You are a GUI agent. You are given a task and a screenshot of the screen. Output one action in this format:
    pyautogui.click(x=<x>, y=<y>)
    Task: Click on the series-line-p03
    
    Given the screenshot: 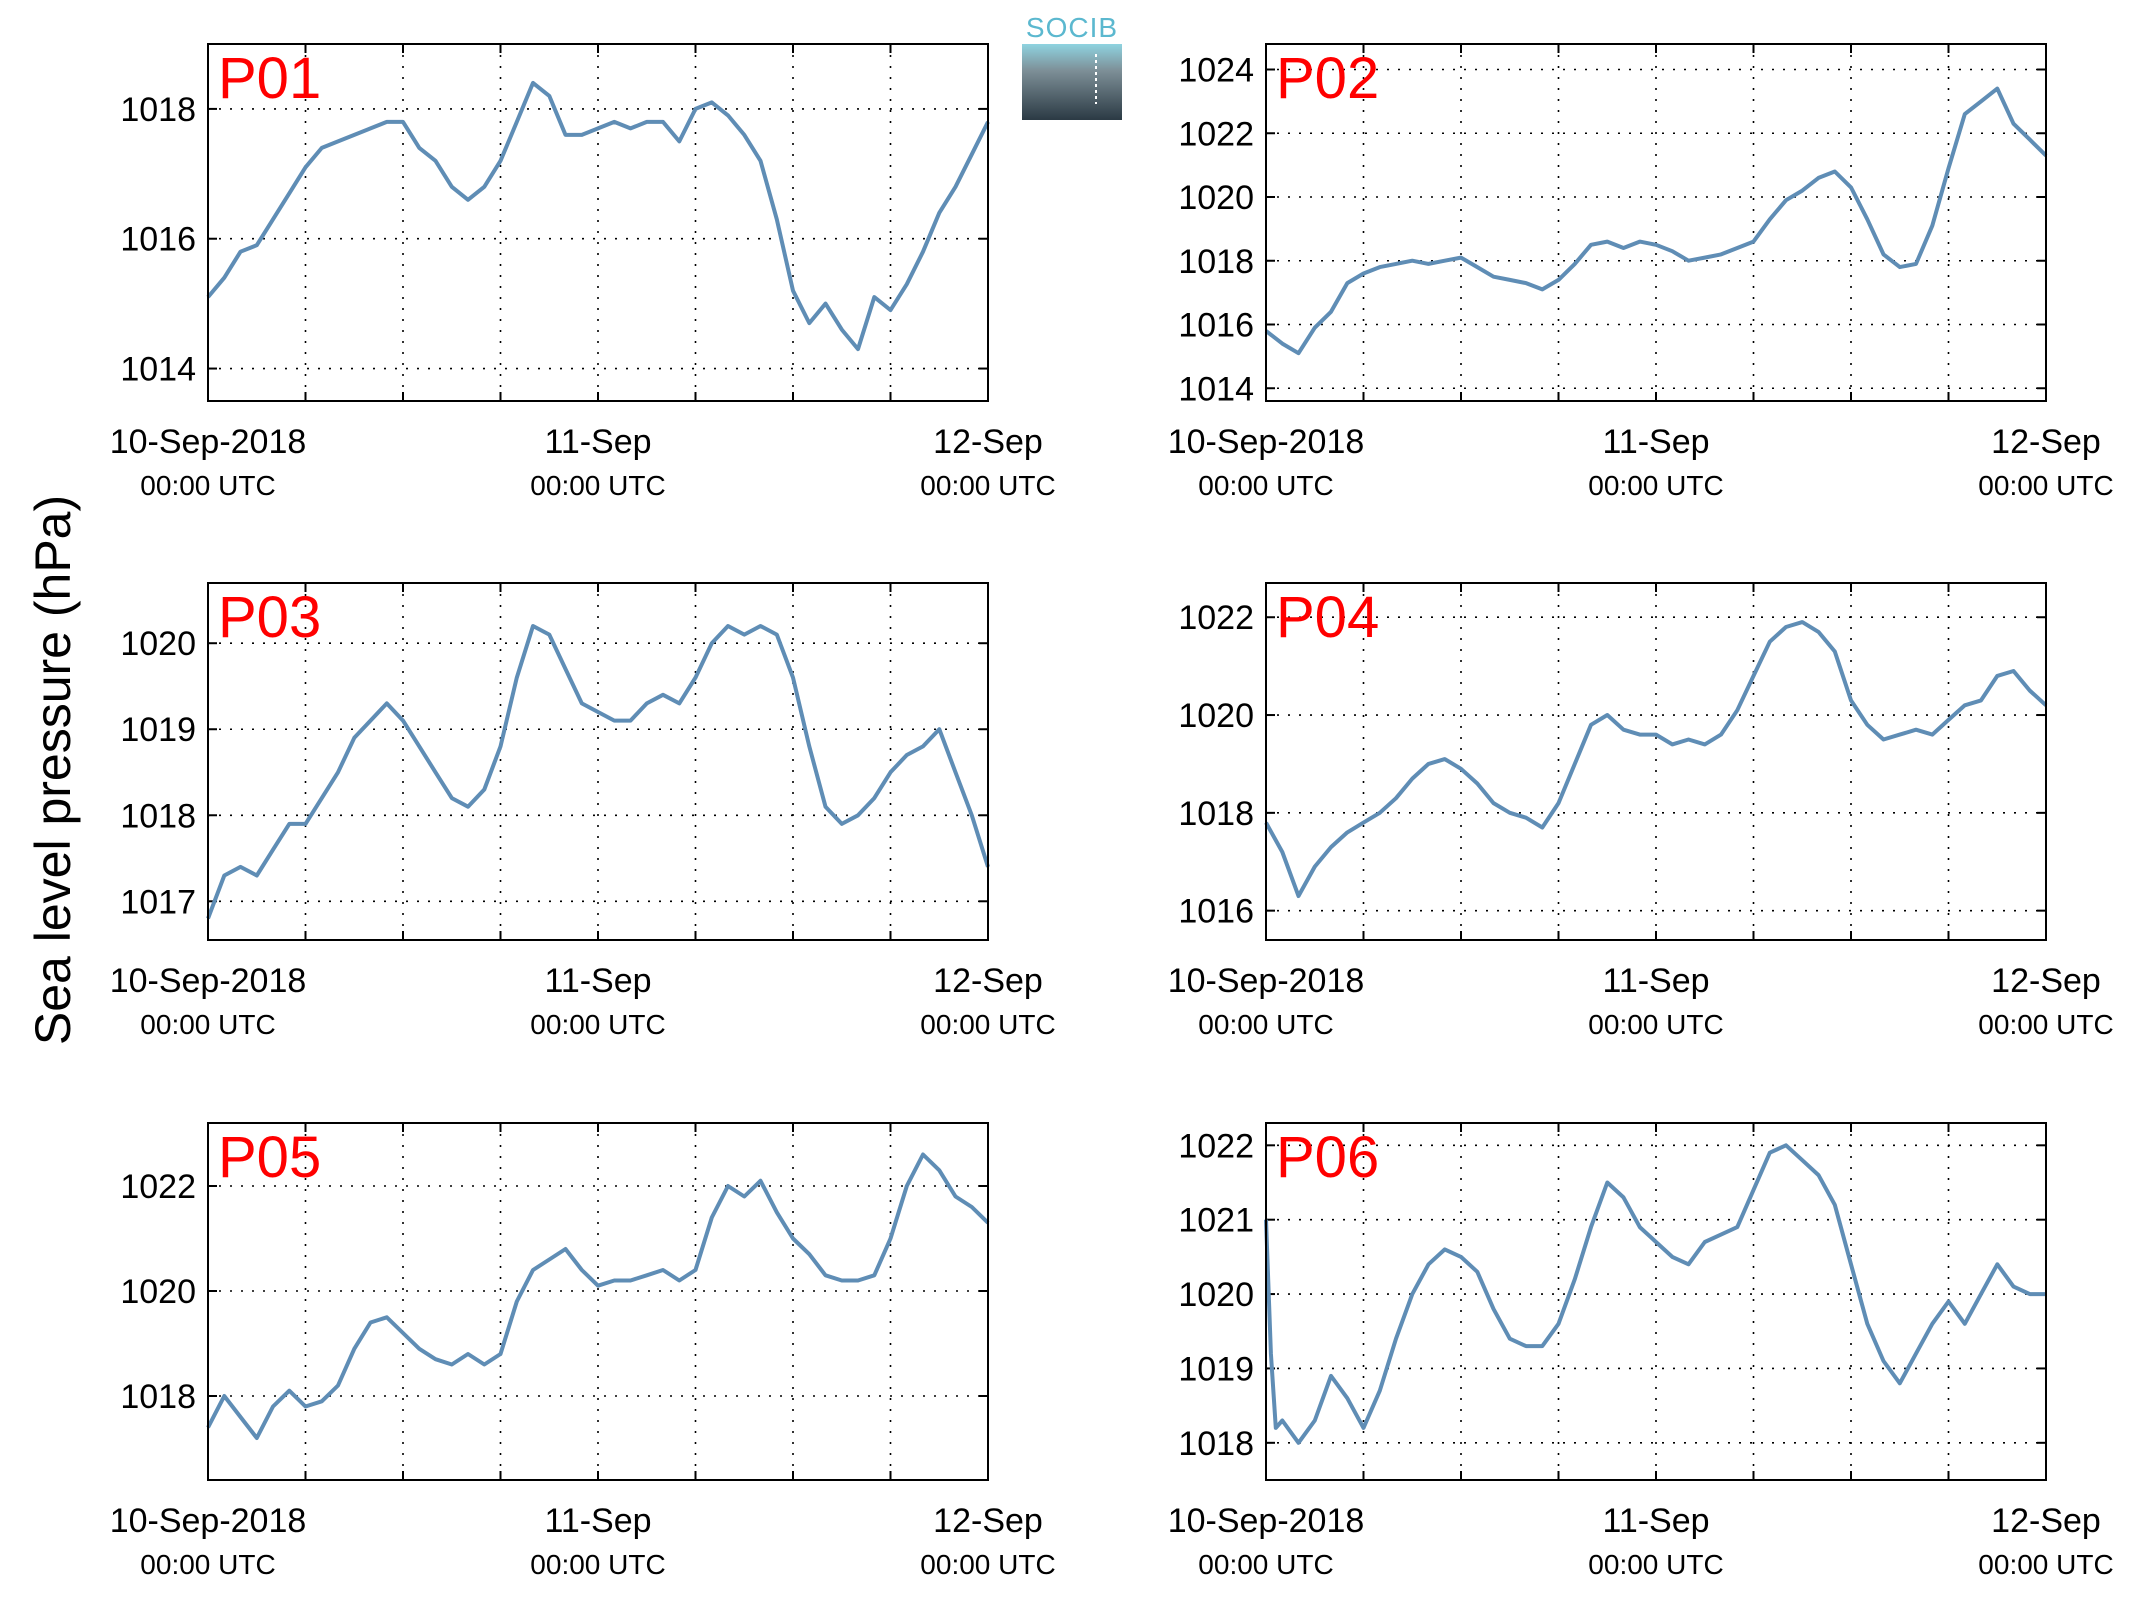 What is the action you would take?
    pyautogui.click(x=598, y=772)
    